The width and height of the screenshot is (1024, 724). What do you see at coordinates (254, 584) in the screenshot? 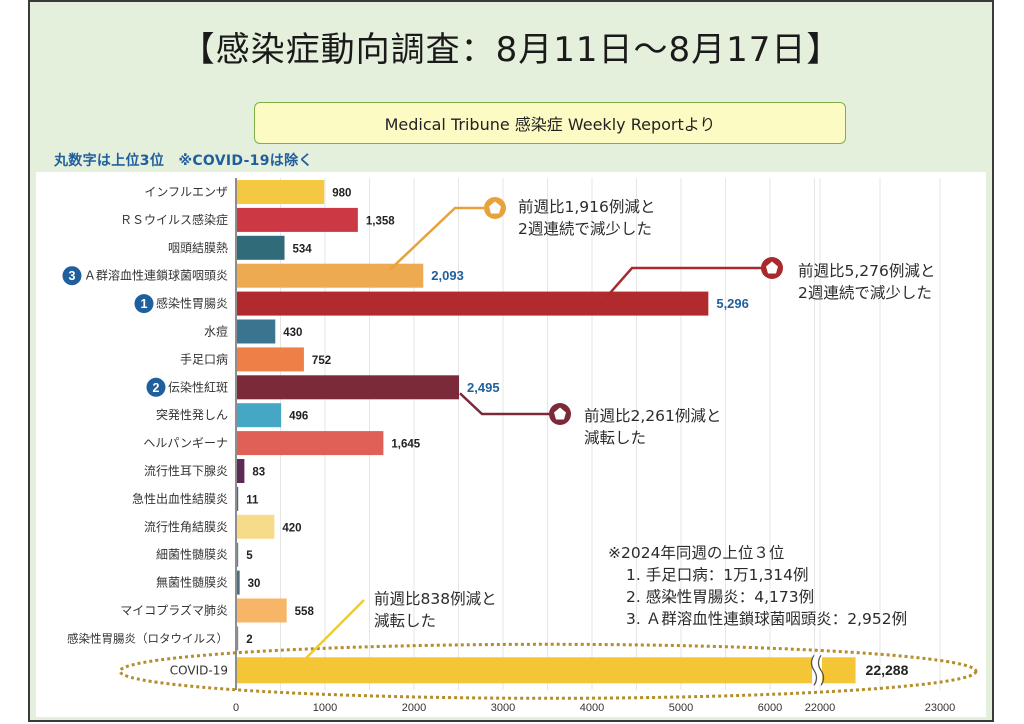
I see `value-label: 30` at bounding box center [254, 584].